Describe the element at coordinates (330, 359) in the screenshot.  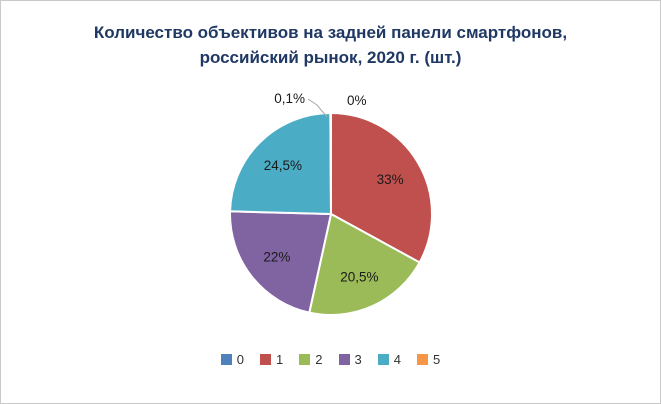
I see `chart-legend: 0 1 2 3 4 5` at that location.